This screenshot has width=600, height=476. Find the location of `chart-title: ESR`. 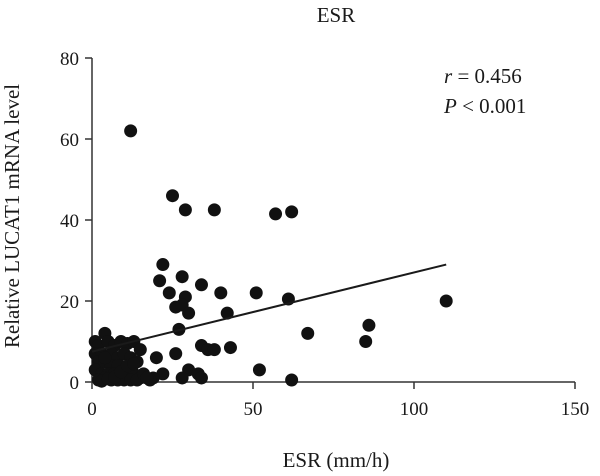

chart-title: ESR is located at coordinates (336, 15).